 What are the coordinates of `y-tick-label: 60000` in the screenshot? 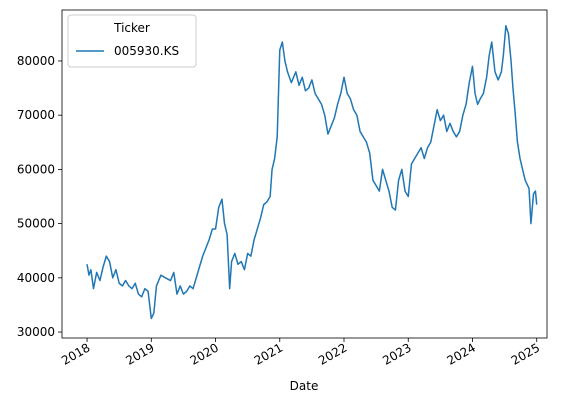 It's located at (36, 169).